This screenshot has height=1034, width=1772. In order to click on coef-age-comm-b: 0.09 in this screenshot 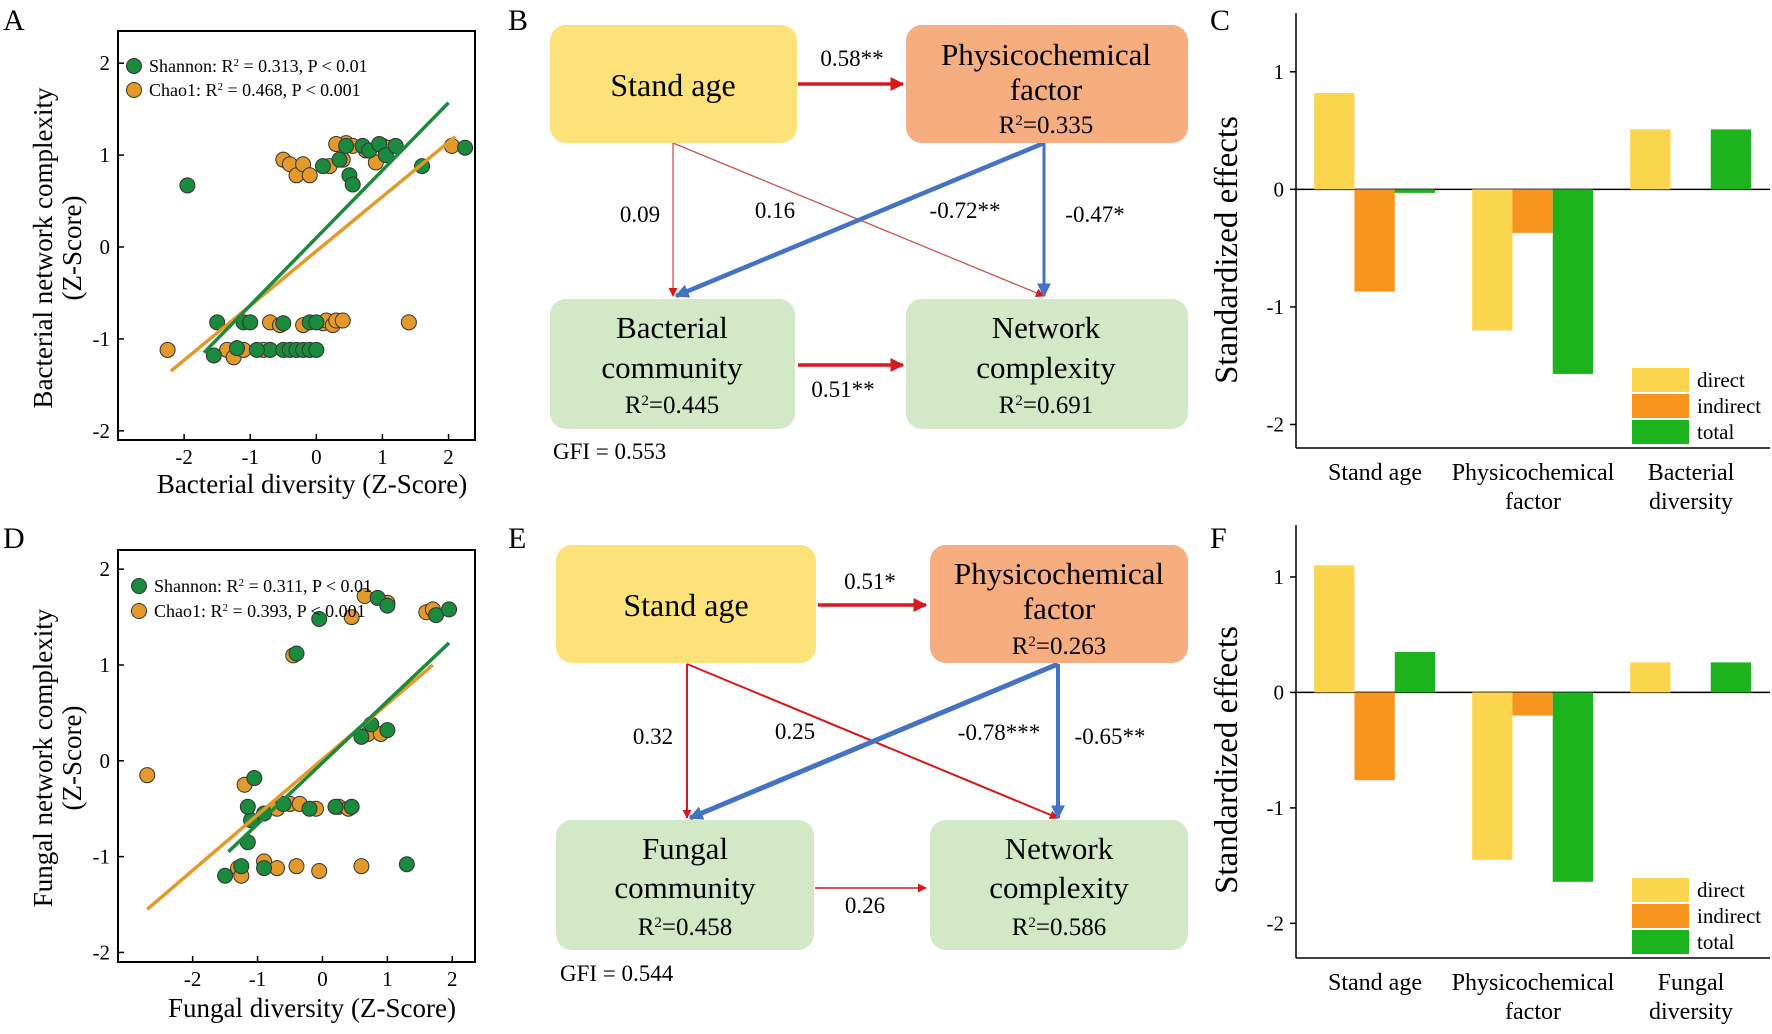, I will do `click(640, 214)`.